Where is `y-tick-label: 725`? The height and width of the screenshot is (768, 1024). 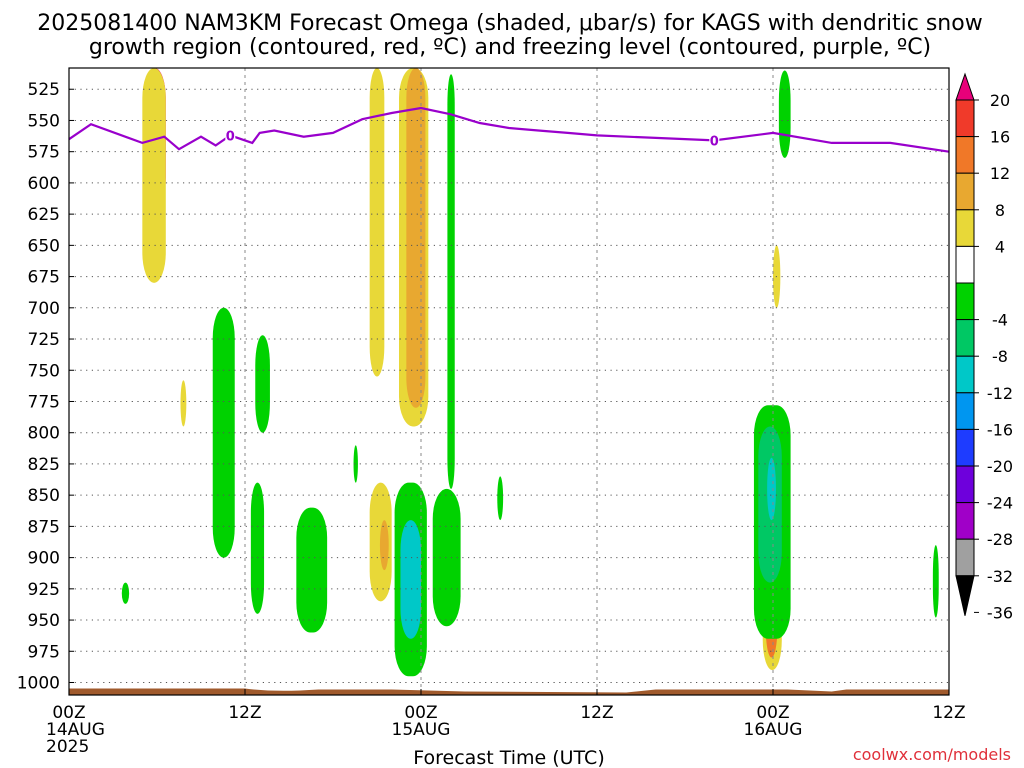 y-tick-label: 725 is located at coordinates (44, 340).